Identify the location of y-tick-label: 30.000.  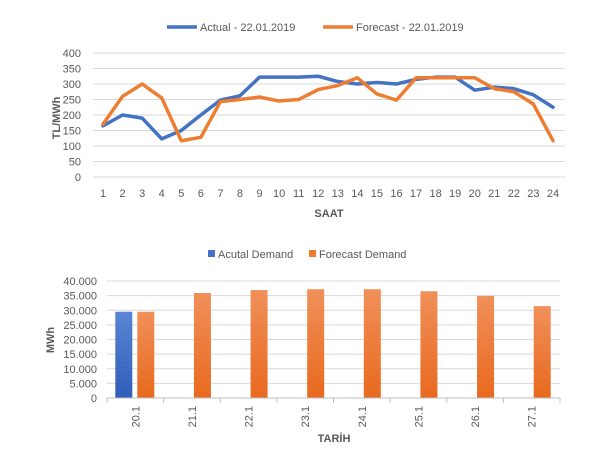
(80, 311).